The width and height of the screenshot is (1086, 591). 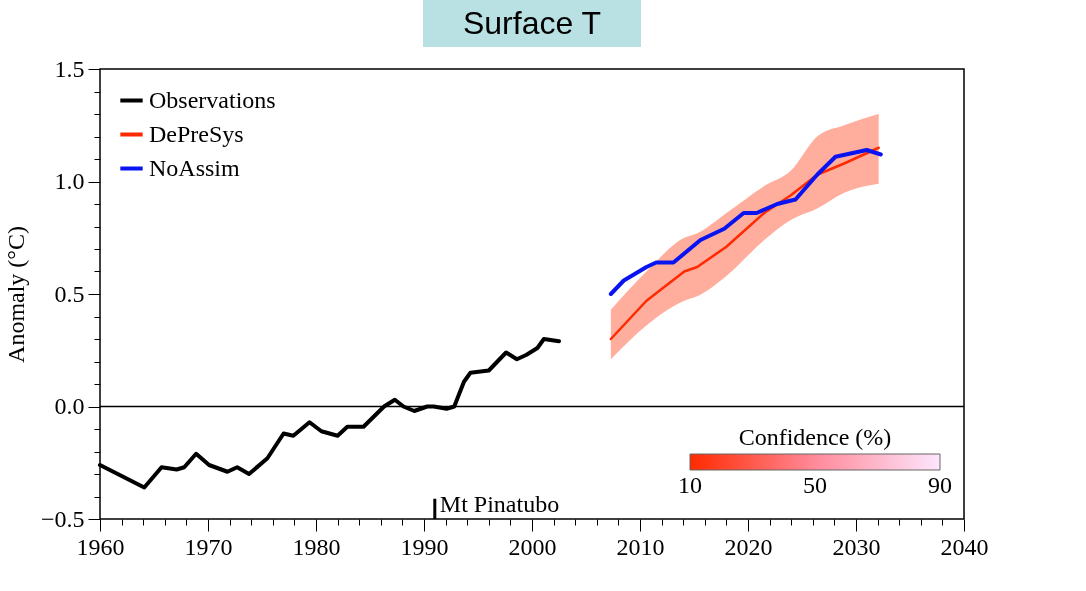 I want to click on x-tick-label: 2030, so click(x=856, y=546).